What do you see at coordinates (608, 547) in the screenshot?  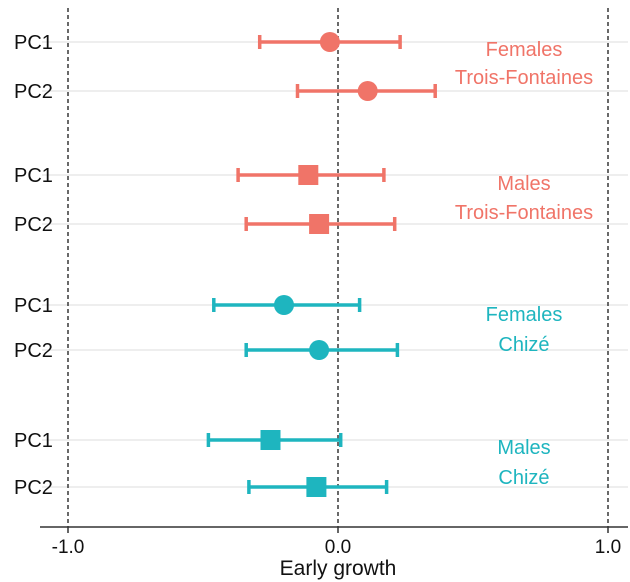 I see `x-tick-label: 1.0` at bounding box center [608, 547].